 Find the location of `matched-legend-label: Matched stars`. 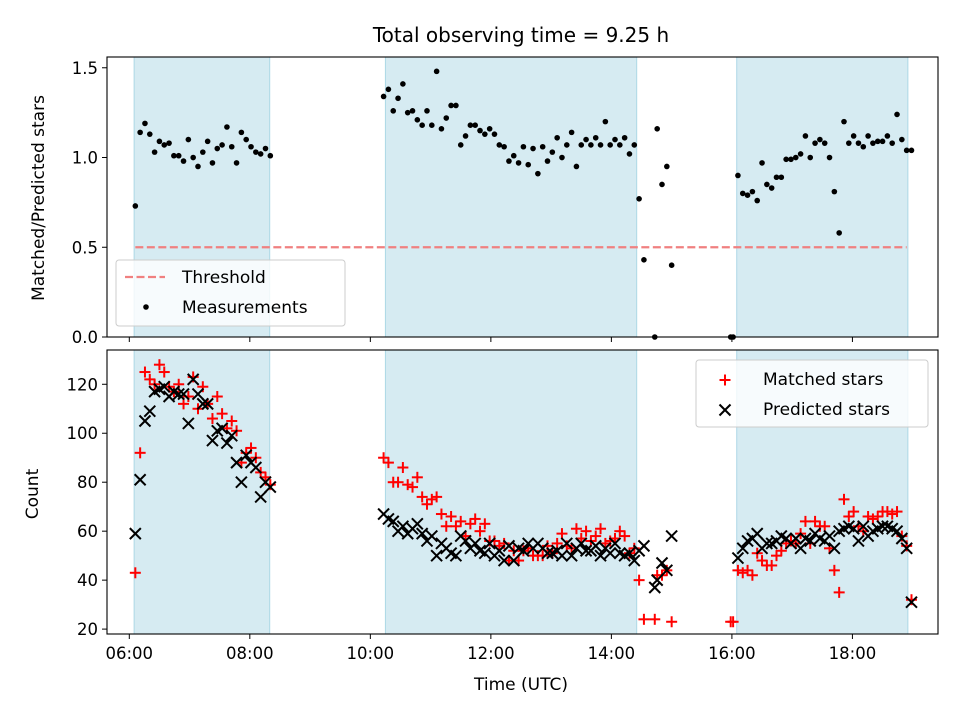

matched-legend-label: Matched stars is located at coordinates (823, 380).